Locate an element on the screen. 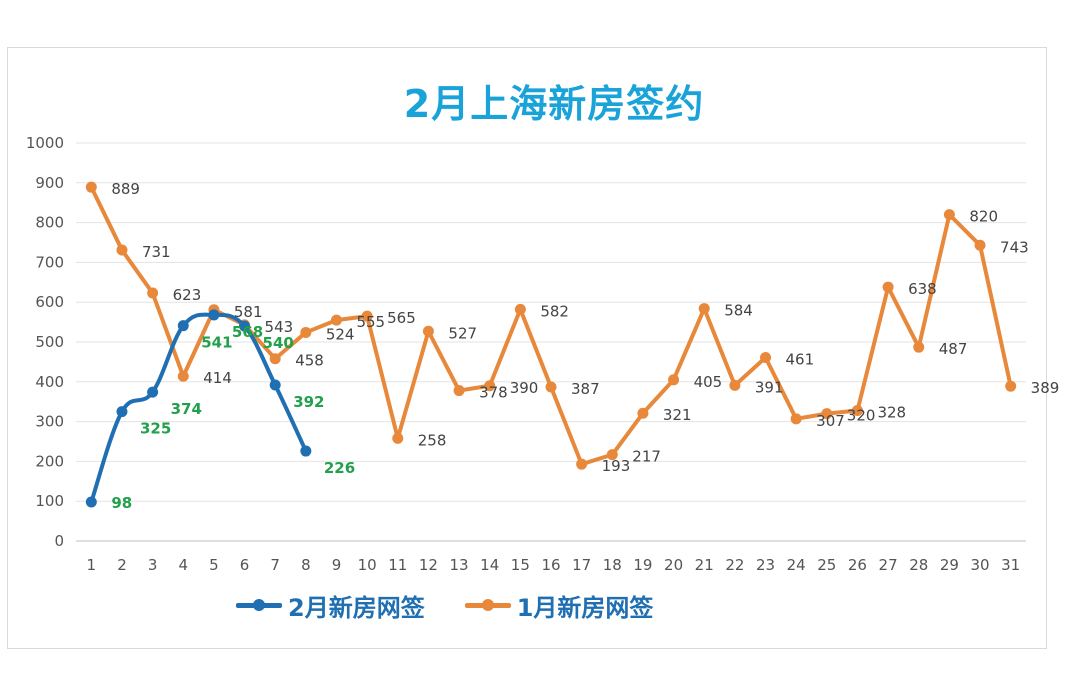 The width and height of the screenshot is (1080, 679). x-tick-label: 10 is located at coordinates (367, 565).